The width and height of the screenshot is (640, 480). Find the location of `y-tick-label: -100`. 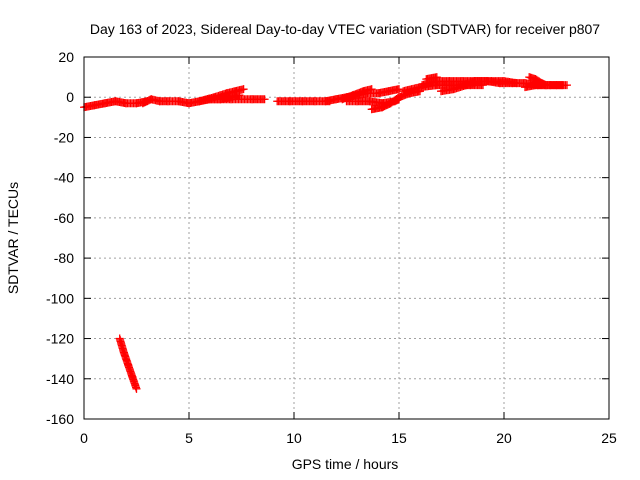

y-tick-label: -100 is located at coordinates (60, 298).